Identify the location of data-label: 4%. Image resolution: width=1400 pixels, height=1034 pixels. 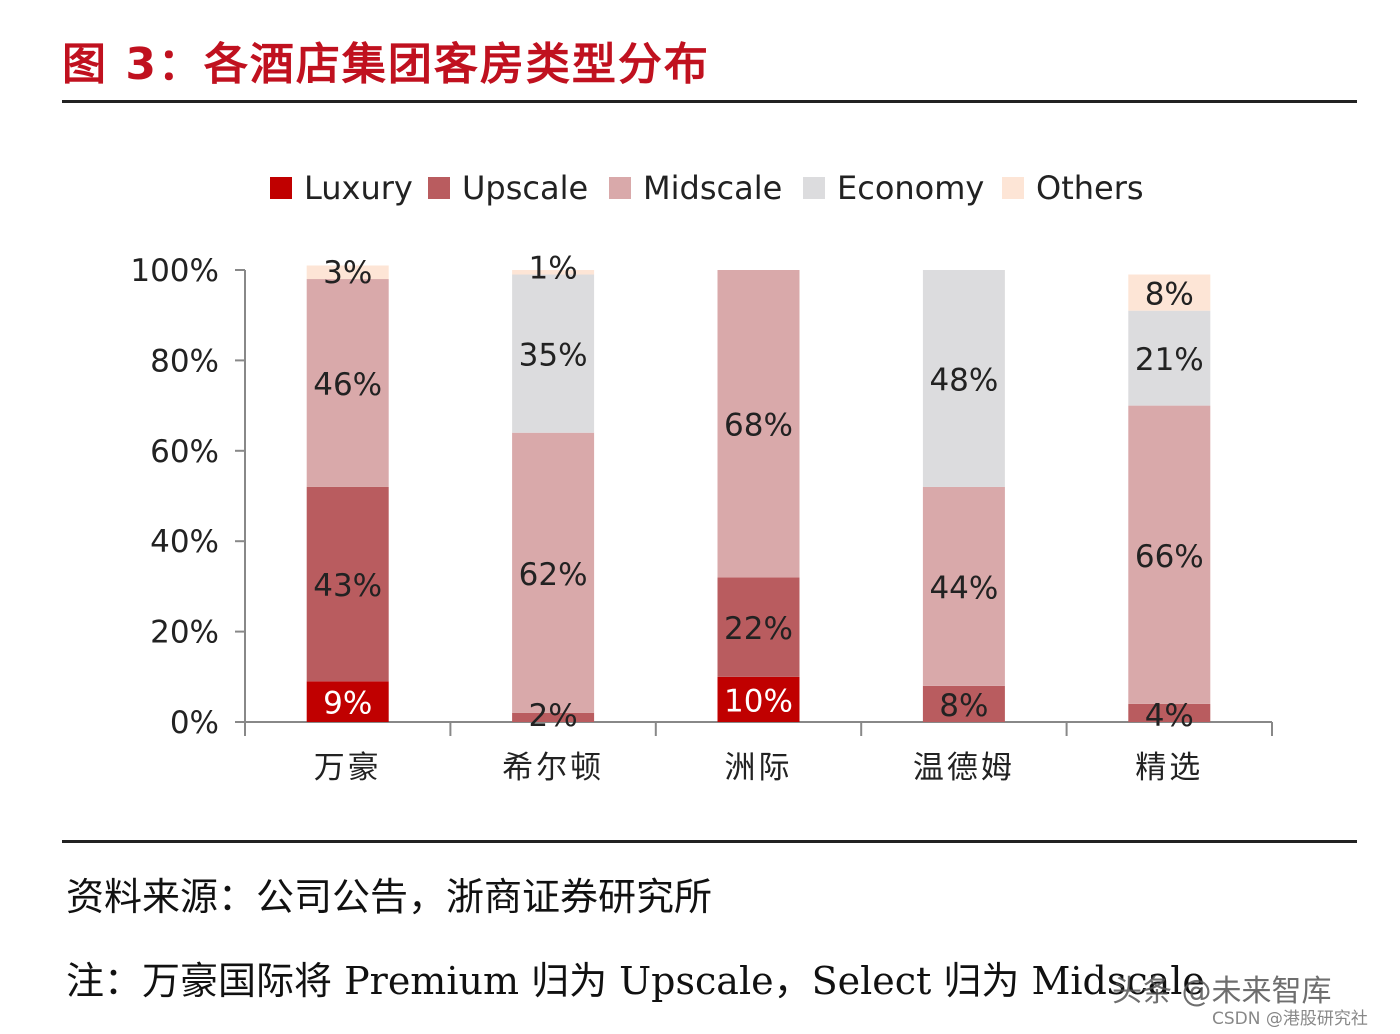
(1169, 716).